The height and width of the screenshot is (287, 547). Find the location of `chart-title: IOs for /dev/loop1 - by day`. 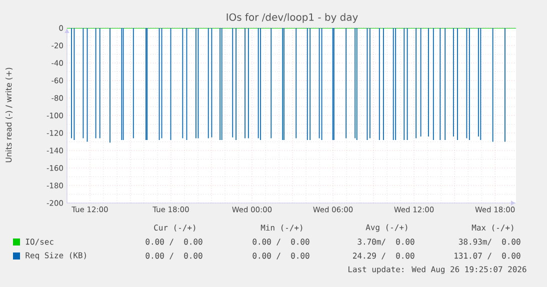

chart-title: IOs for /dev/loop1 - by day is located at coordinates (292, 18).